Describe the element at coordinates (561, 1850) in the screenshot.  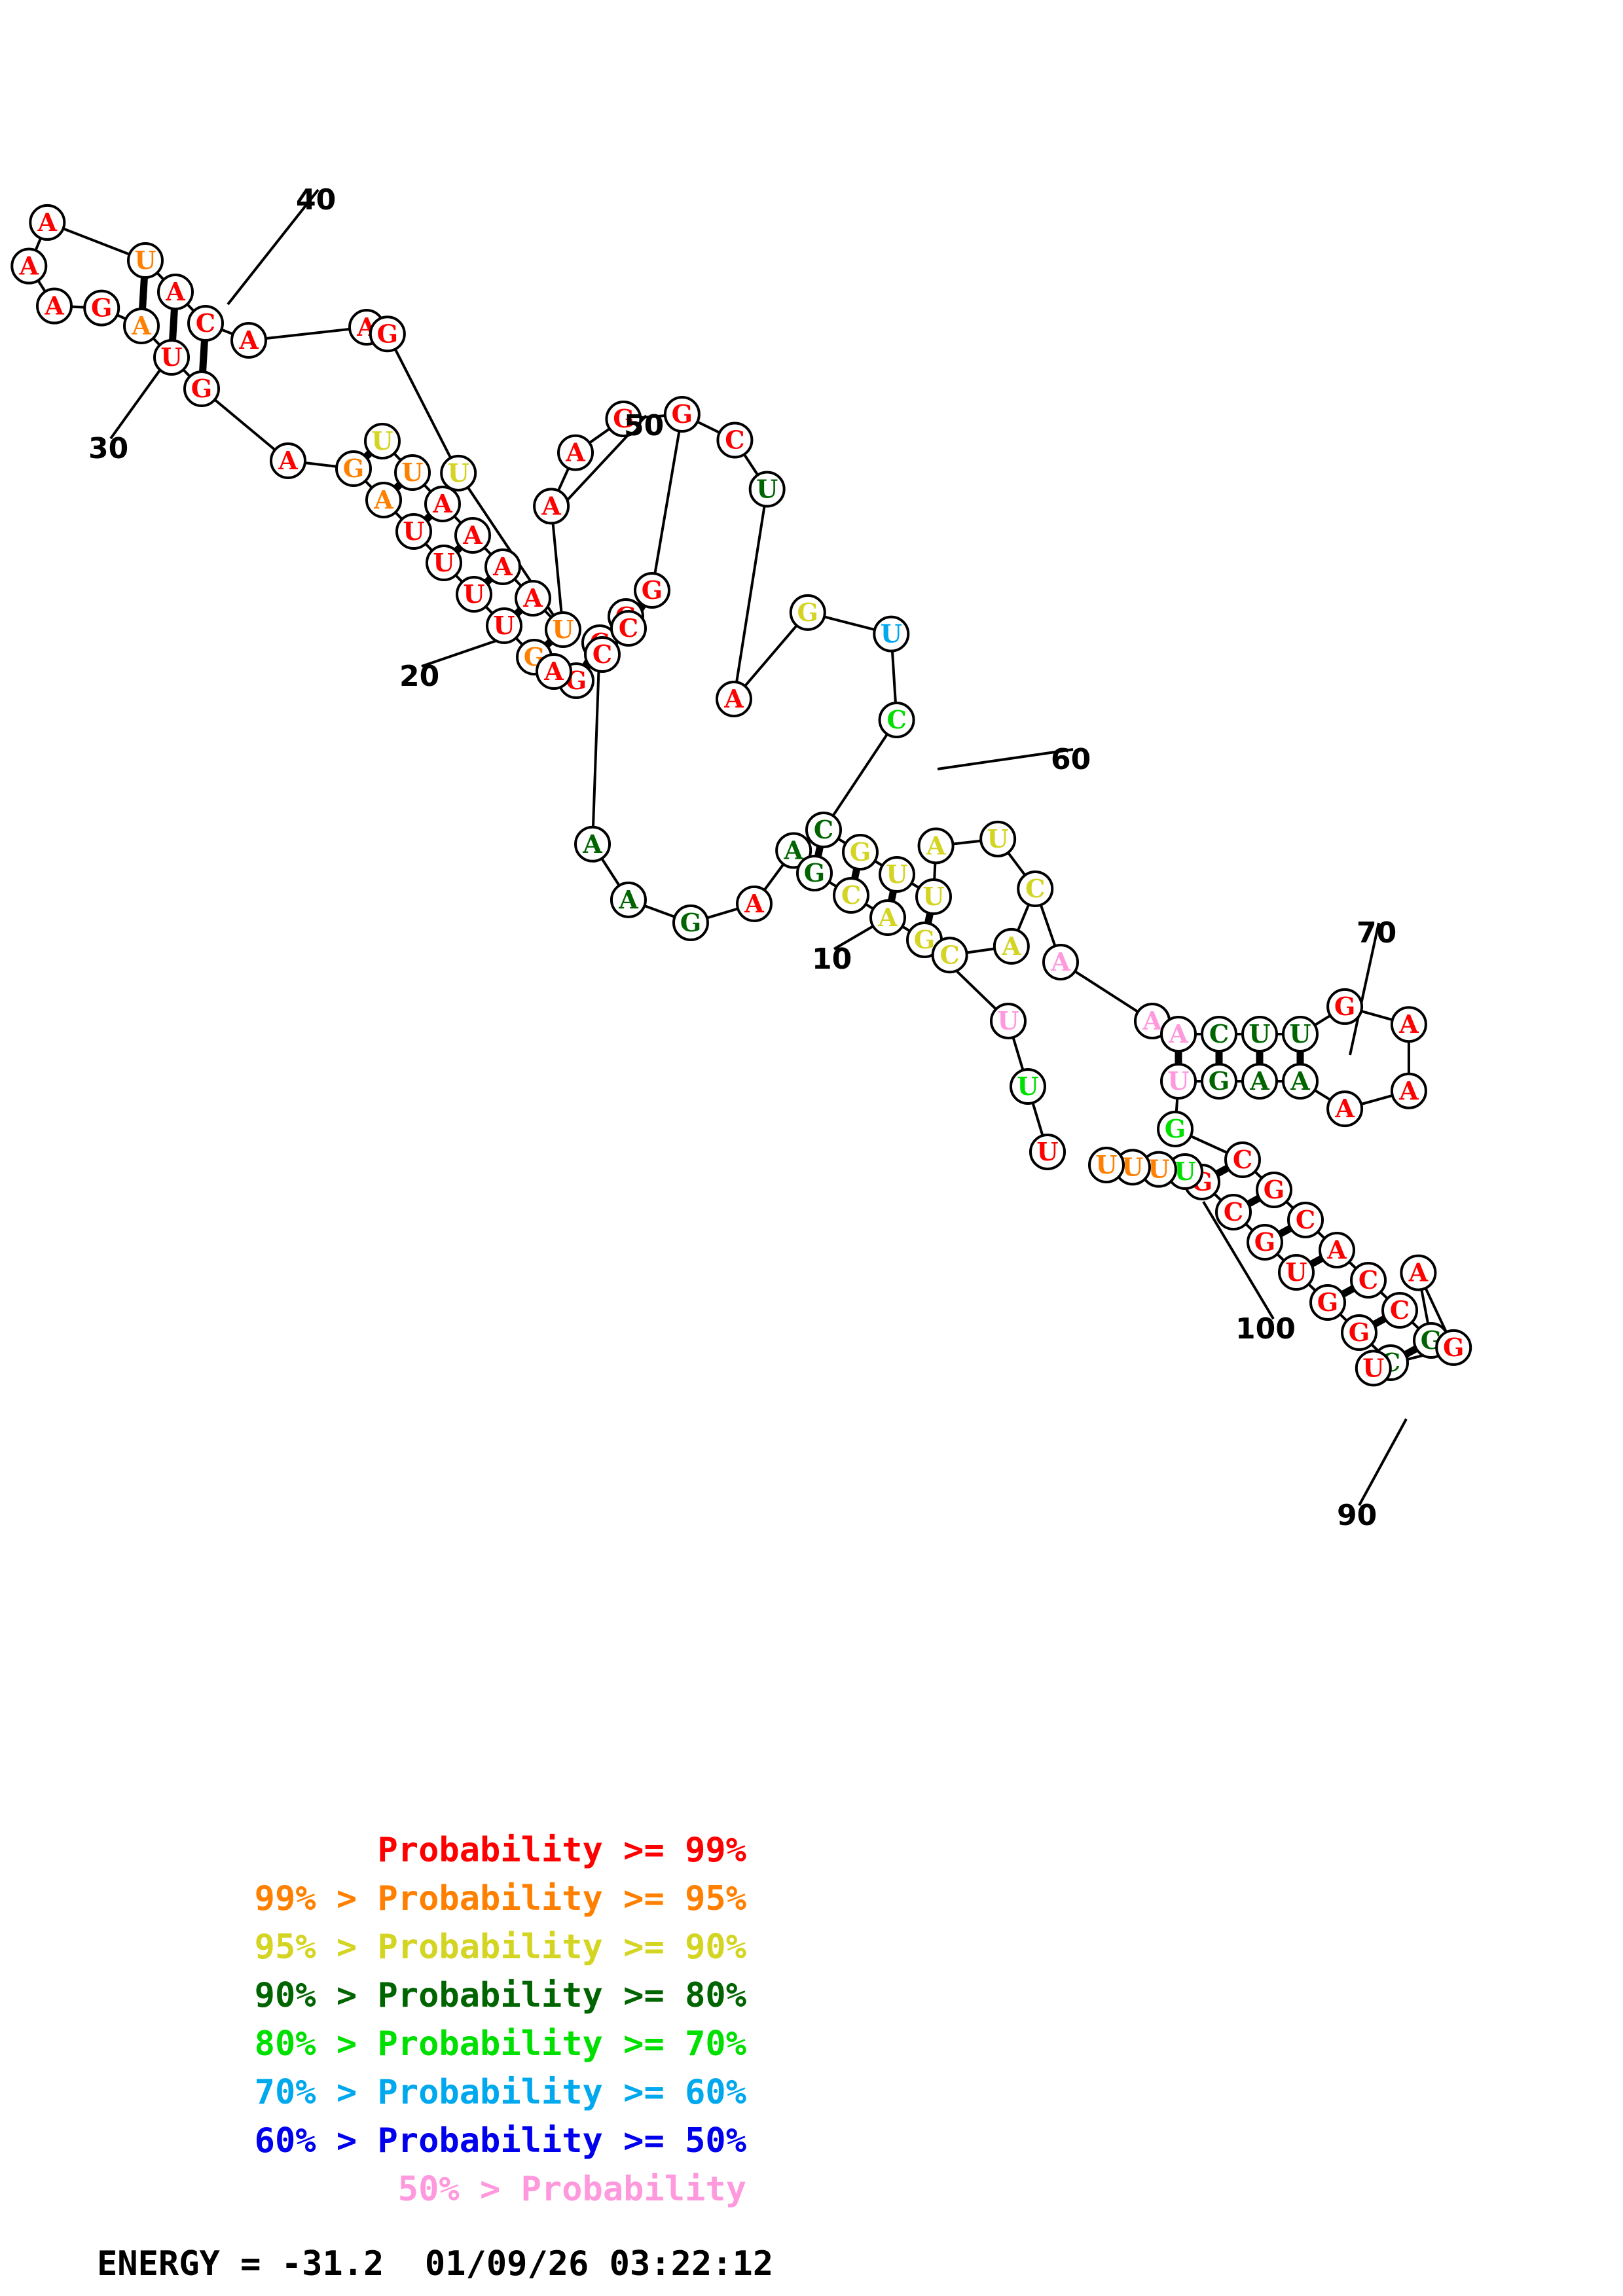
I see `legend-row: Probability >= 99%` at that location.